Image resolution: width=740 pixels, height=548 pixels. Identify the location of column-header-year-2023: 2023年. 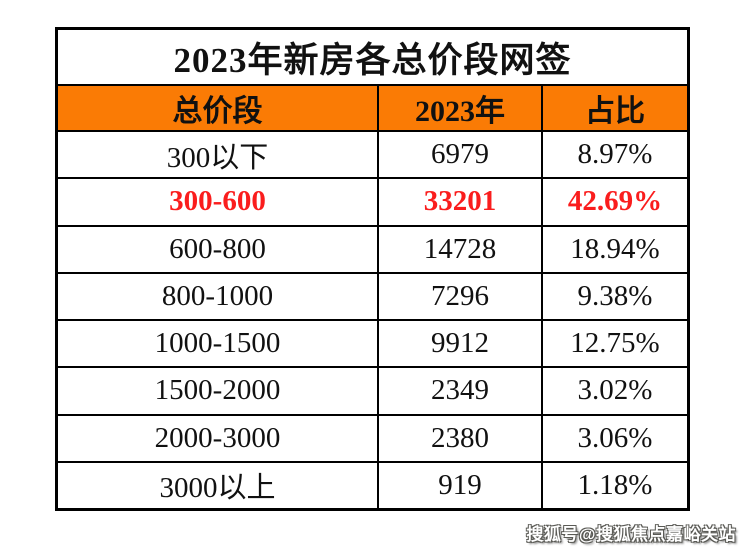
(459, 108).